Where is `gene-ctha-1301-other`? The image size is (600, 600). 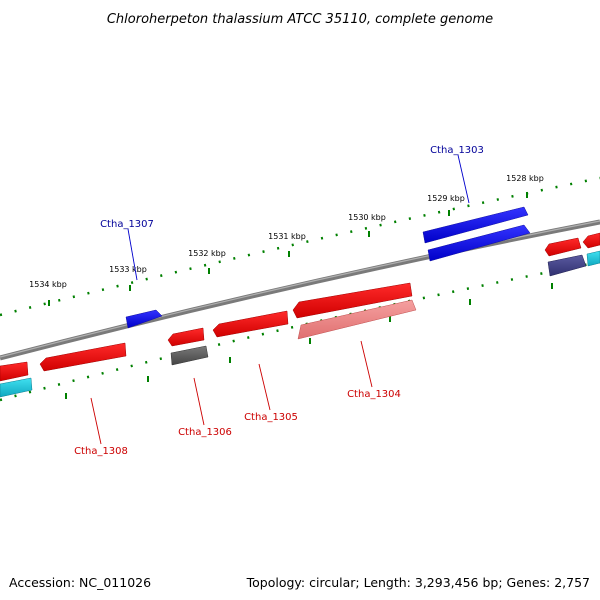
gene-ctha-1301-other is located at coordinates (567, 265).